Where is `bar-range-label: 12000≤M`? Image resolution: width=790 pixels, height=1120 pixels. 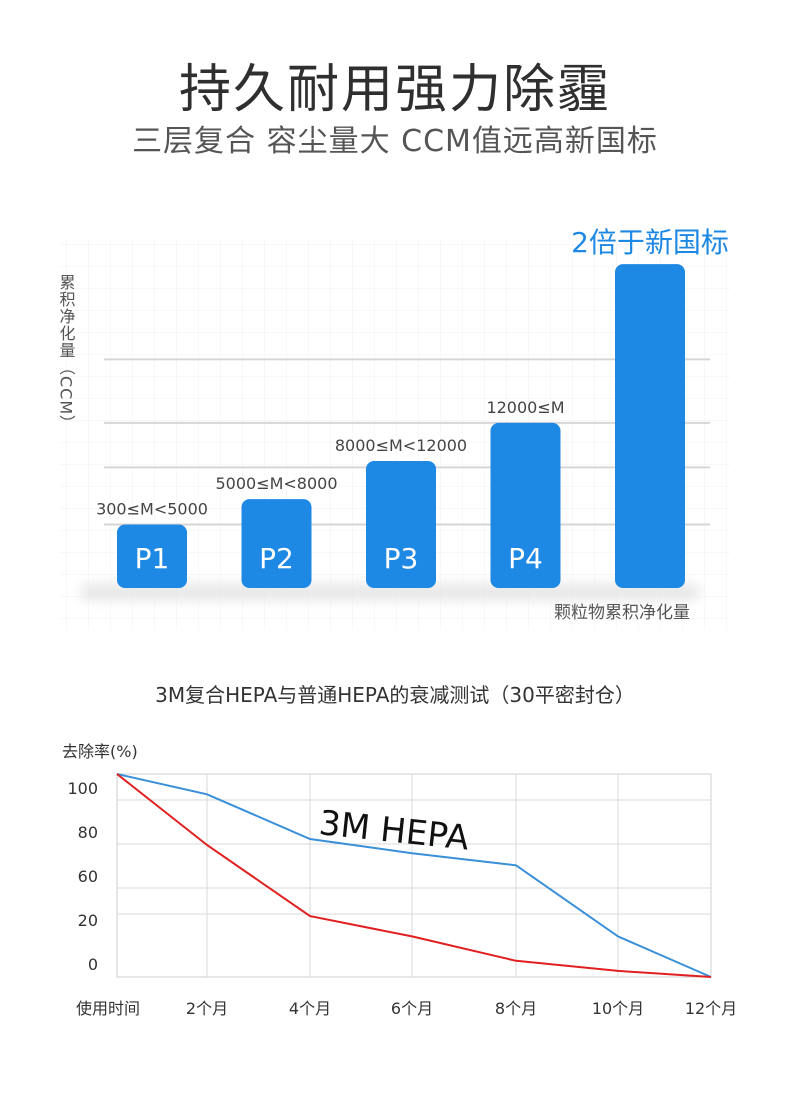
bar-range-label: 12000≤M is located at coordinates (525, 407).